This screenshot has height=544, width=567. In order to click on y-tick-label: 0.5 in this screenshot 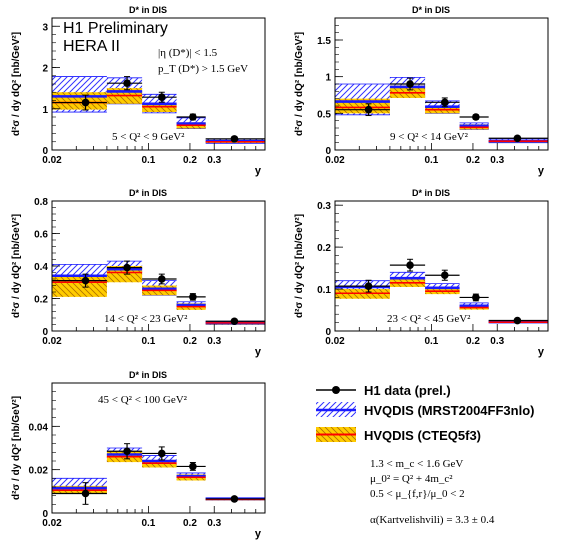, I will do `click(324, 114)`.